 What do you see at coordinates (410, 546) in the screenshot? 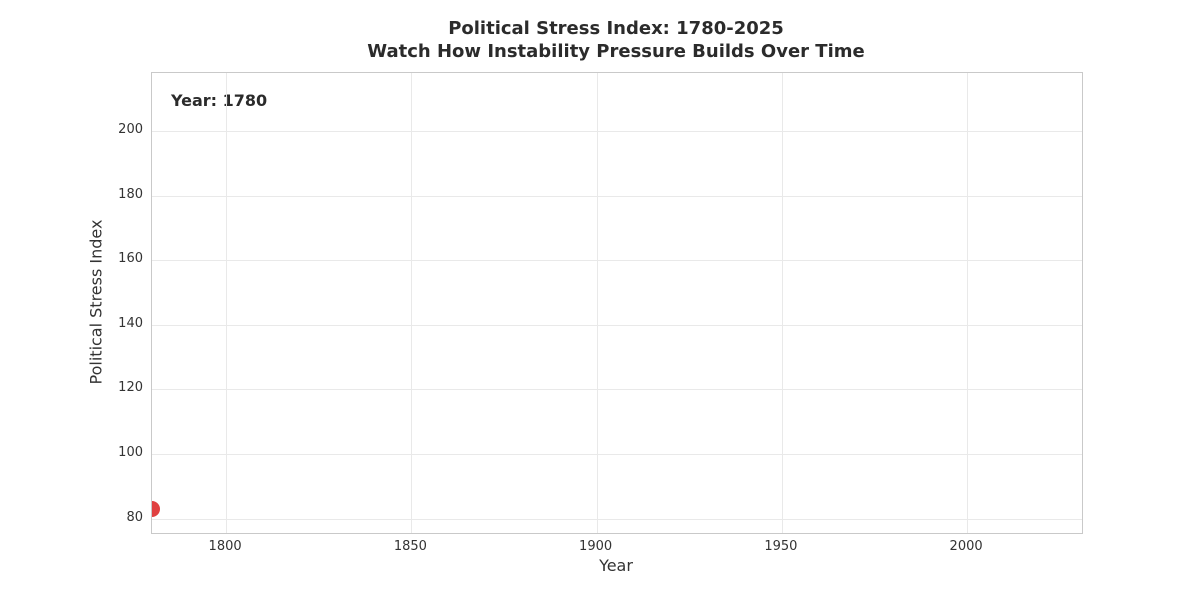
I see `x-tick-label: 1850` at bounding box center [410, 546].